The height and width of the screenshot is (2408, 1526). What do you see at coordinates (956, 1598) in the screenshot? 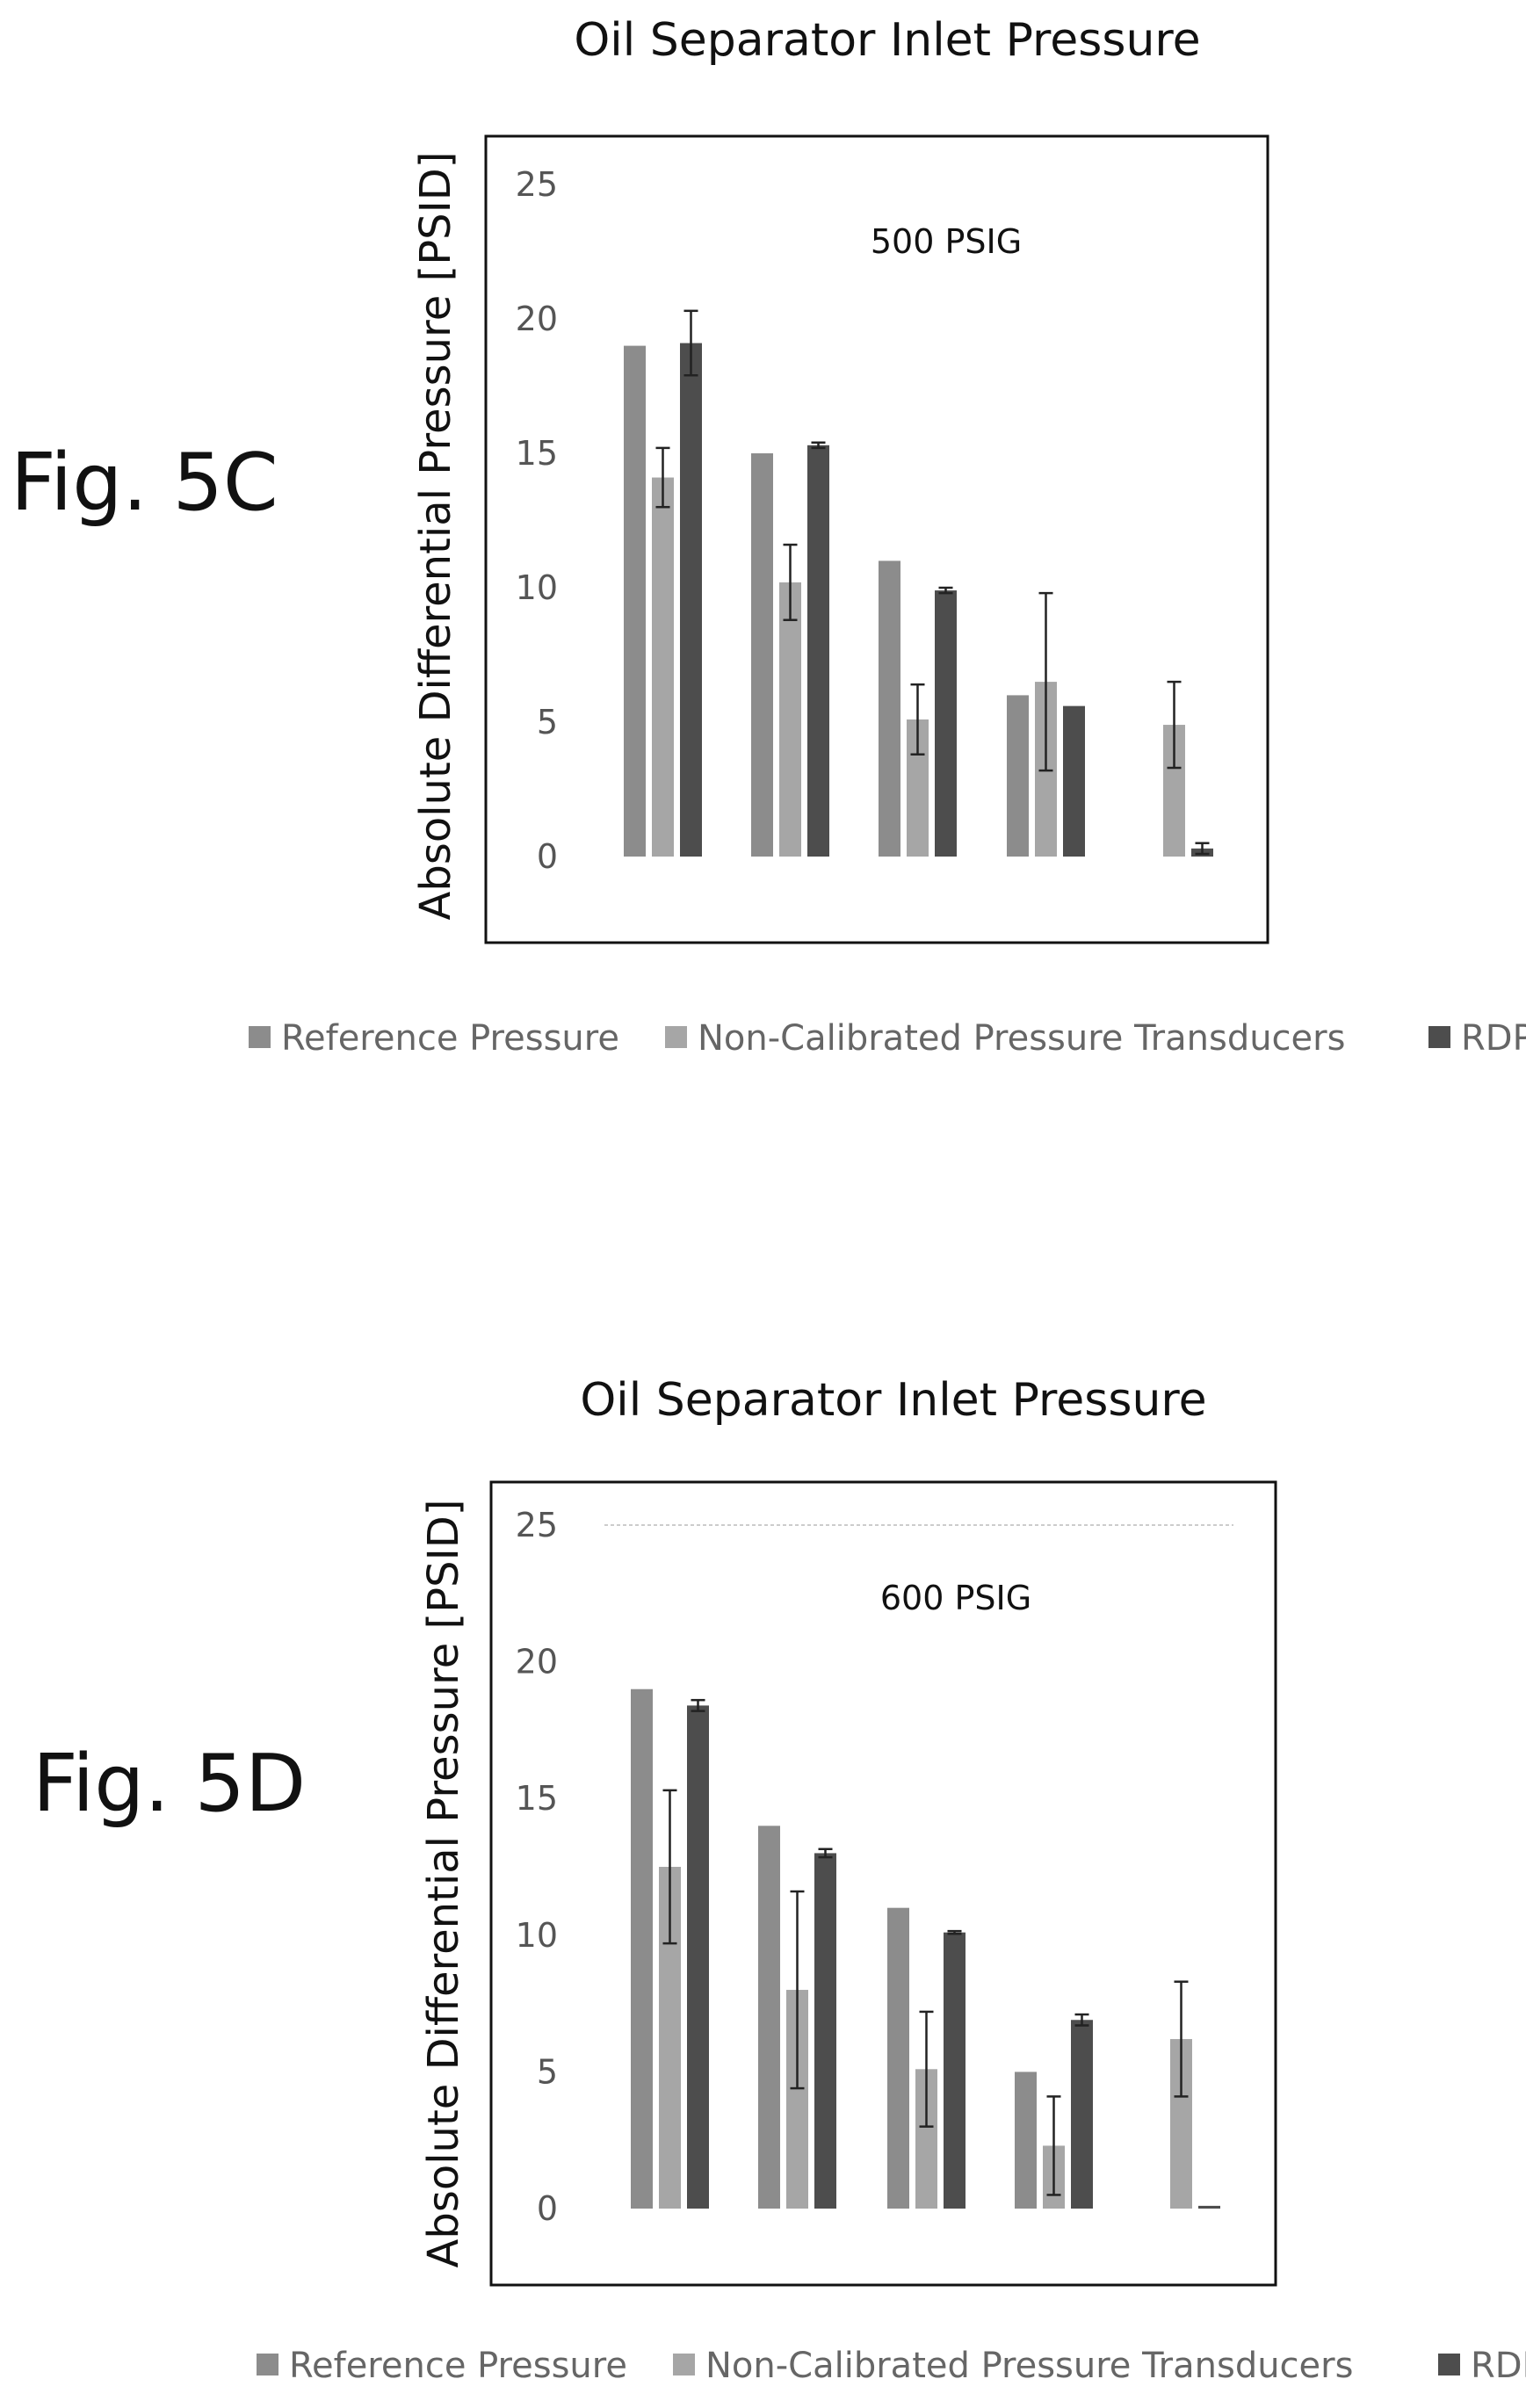
I see `pressure-annotation: 600 PSIG` at bounding box center [956, 1598].